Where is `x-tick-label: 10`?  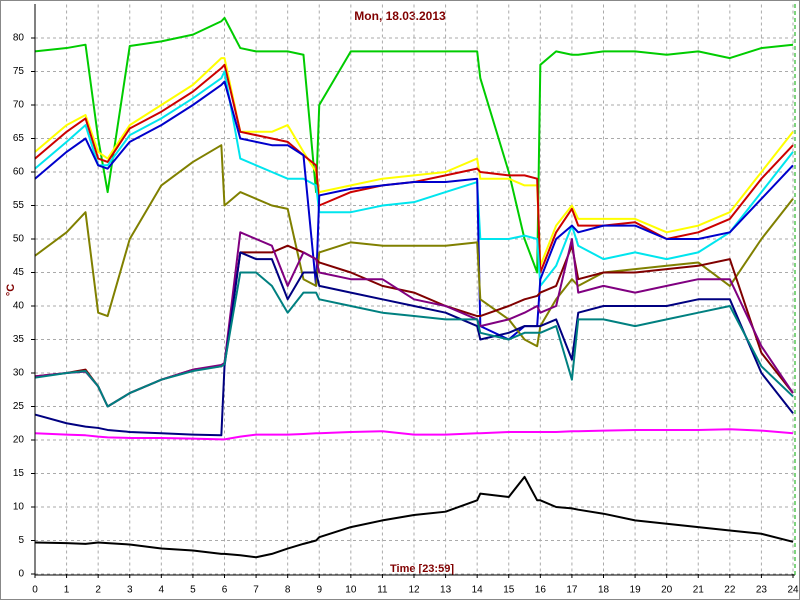 x-tick-label: 10 is located at coordinates (351, 590).